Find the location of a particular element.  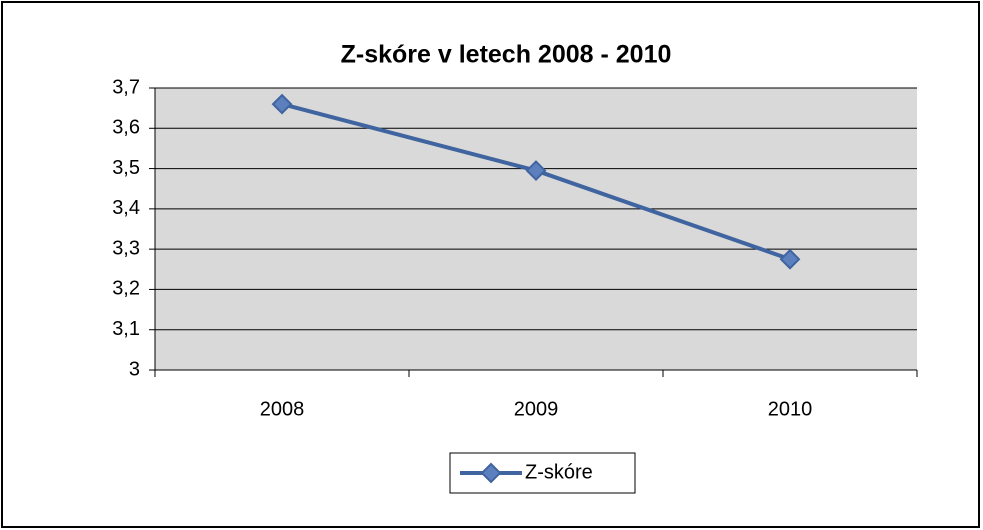

legend-label: Z-skóre is located at coordinates (559, 472).